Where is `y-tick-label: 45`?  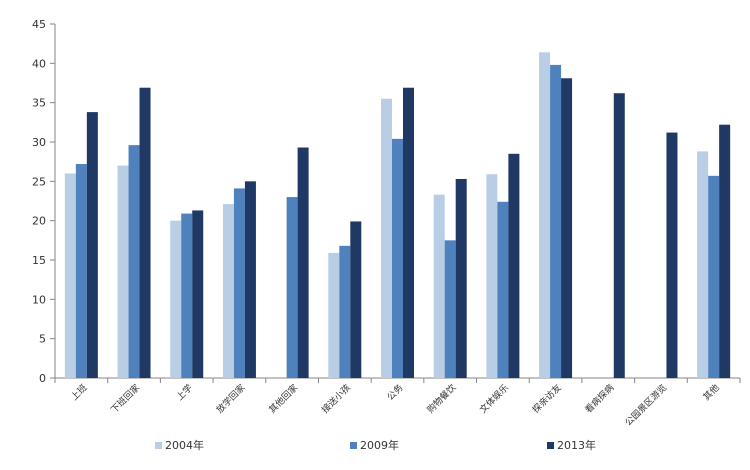 y-tick-label: 45 is located at coordinates (39, 24).